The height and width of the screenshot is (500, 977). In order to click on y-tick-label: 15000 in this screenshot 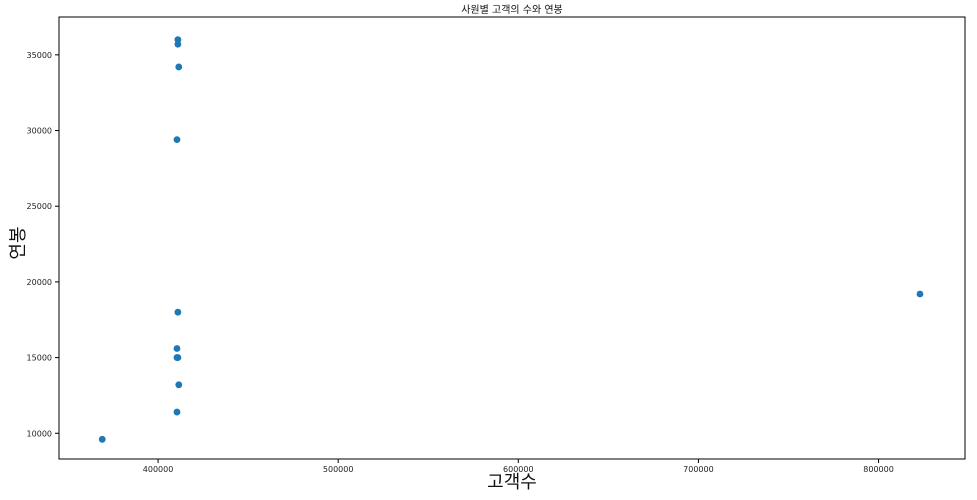, I will do `click(39, 358)`.